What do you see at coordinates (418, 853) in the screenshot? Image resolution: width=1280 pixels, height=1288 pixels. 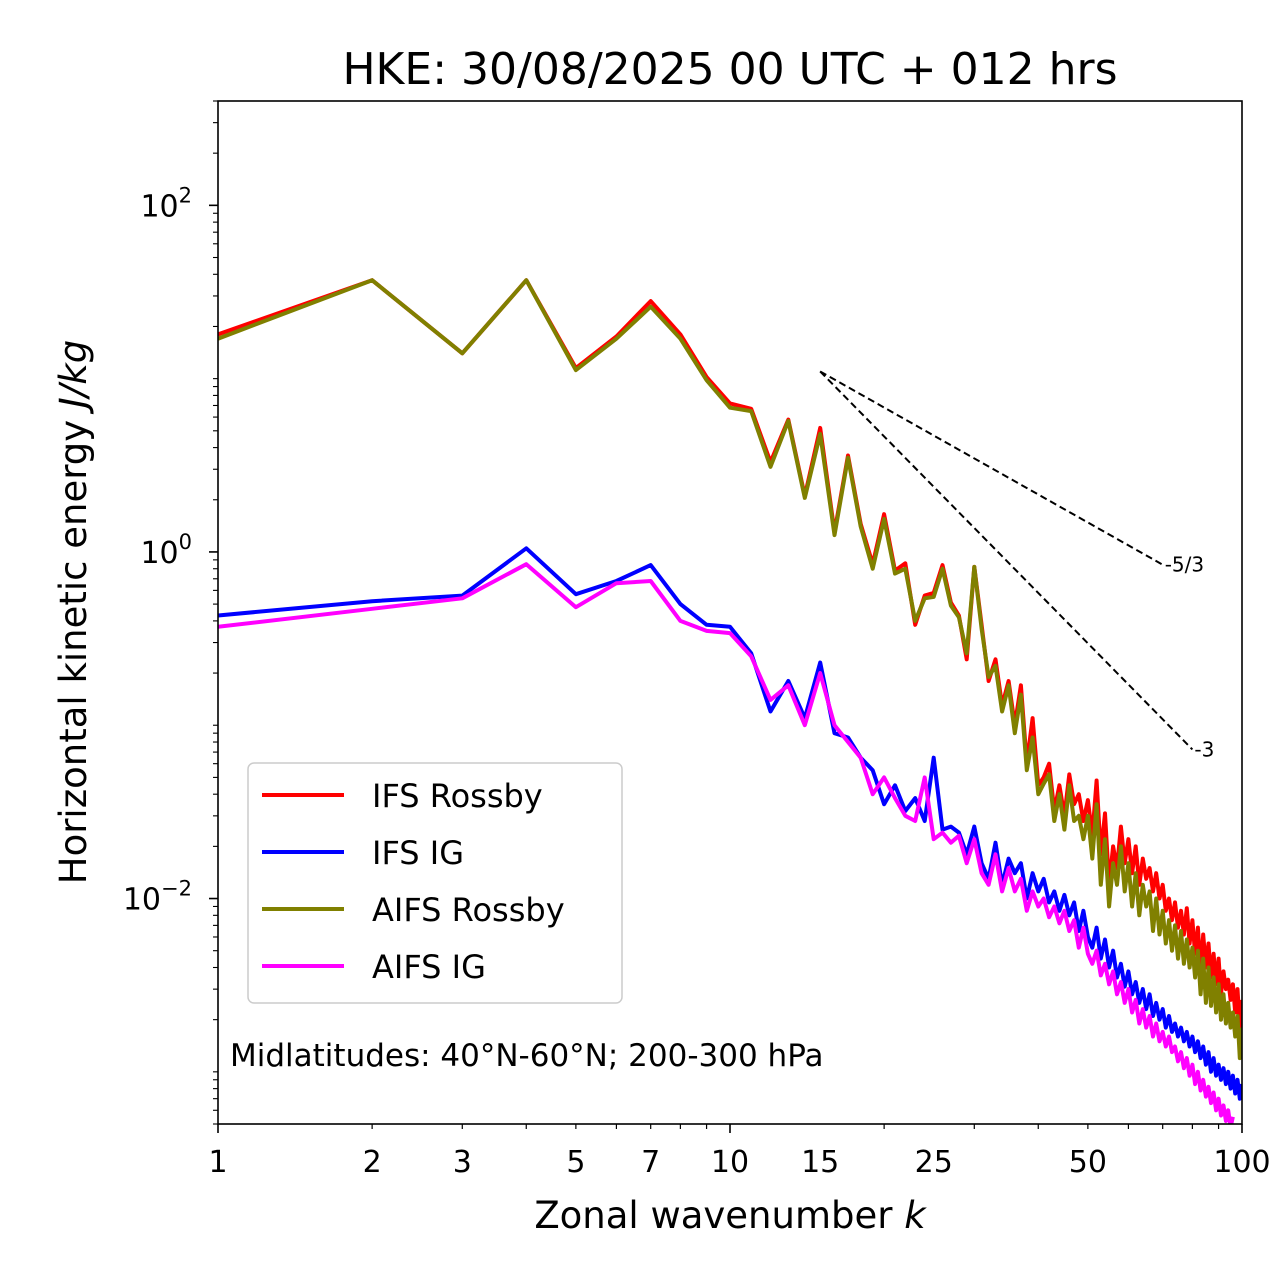 I see `legend-label: IFS IG` at bounding box center [418, 853].